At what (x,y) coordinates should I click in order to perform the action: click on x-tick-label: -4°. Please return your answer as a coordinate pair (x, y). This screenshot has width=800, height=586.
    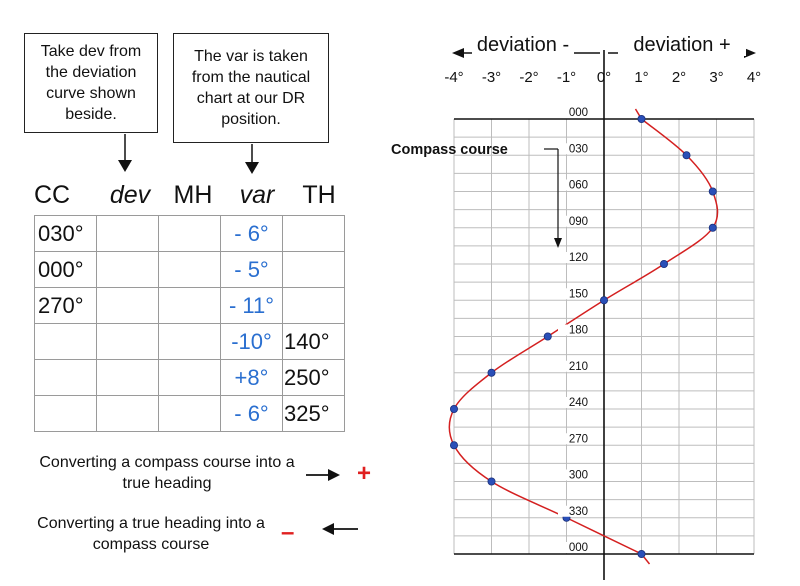
    Looking at the image, I should click on (453, 77).